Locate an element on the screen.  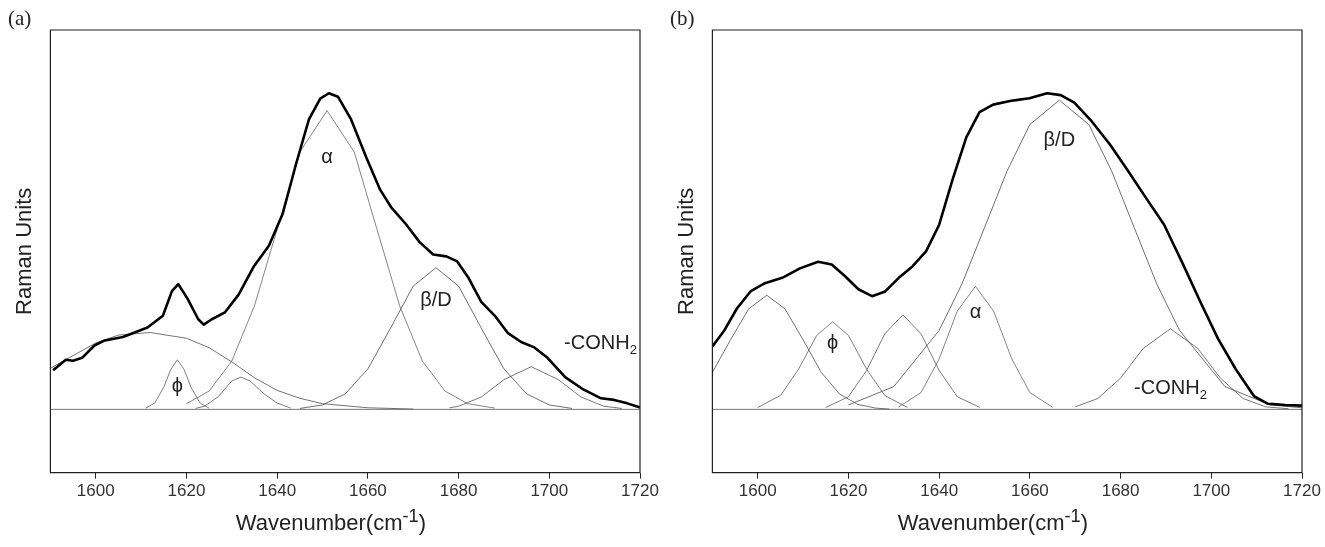
chart-title: (a) is located at coordinates (20, 18).